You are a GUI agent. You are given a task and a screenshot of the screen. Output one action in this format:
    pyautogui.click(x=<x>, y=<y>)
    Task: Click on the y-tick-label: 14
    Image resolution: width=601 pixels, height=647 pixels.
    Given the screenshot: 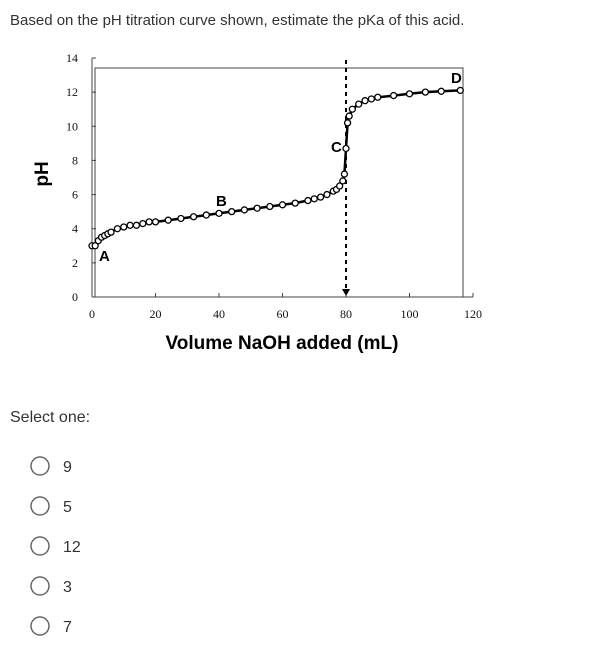 What is the action you would take?
    pyautogui.click(x=72, y=58)
    